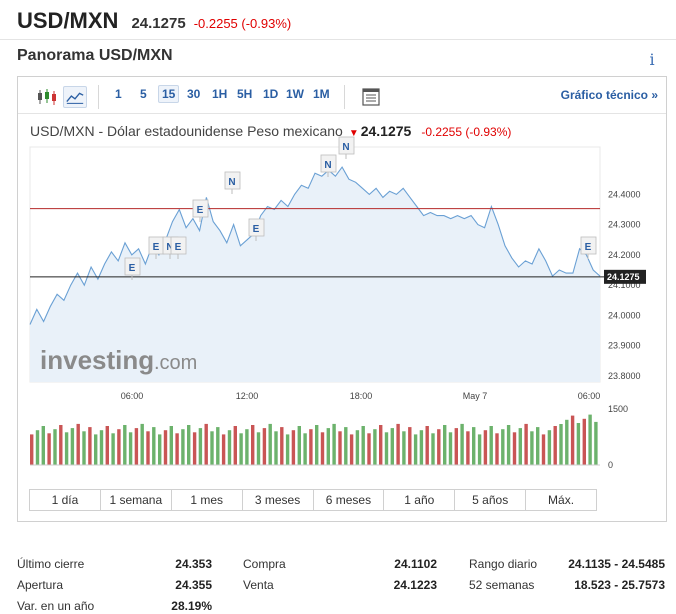 Image resolution: width=676 pixels, height=614 pixels. I want to click on range-max: Máx., so click(561, 500).